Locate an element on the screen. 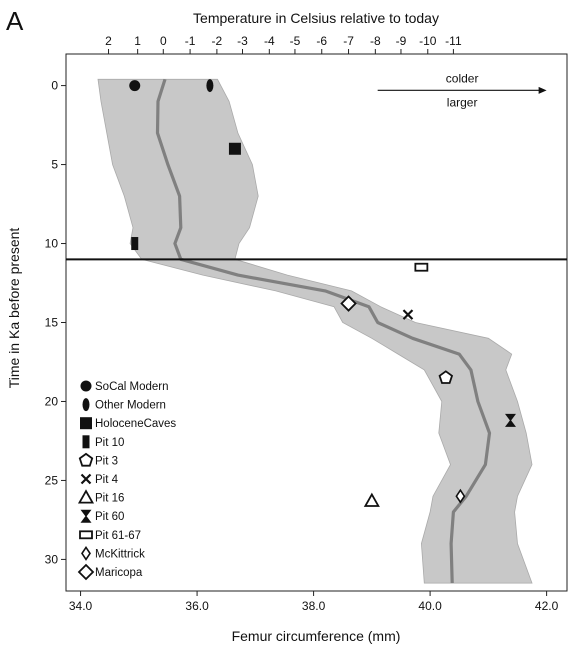 The image size is (575, 652). point-pit-10-shape is located at coordinates (135, 244).